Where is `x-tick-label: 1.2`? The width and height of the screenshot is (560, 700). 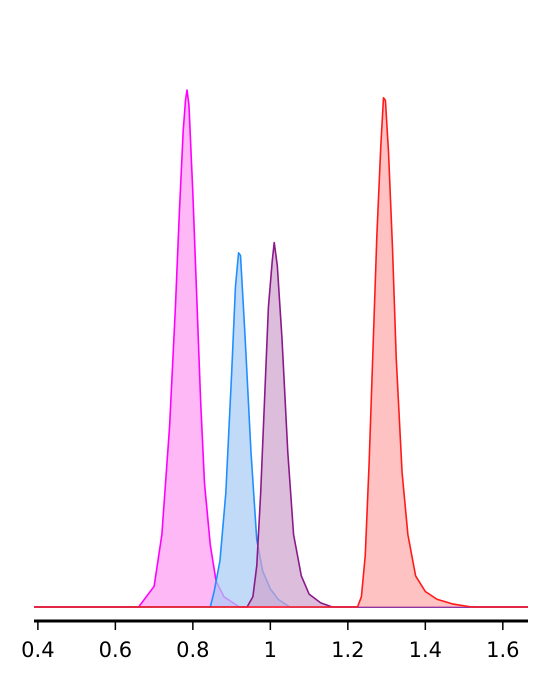
x-tick-label: 1.2 is located at coordinates (347, 650).